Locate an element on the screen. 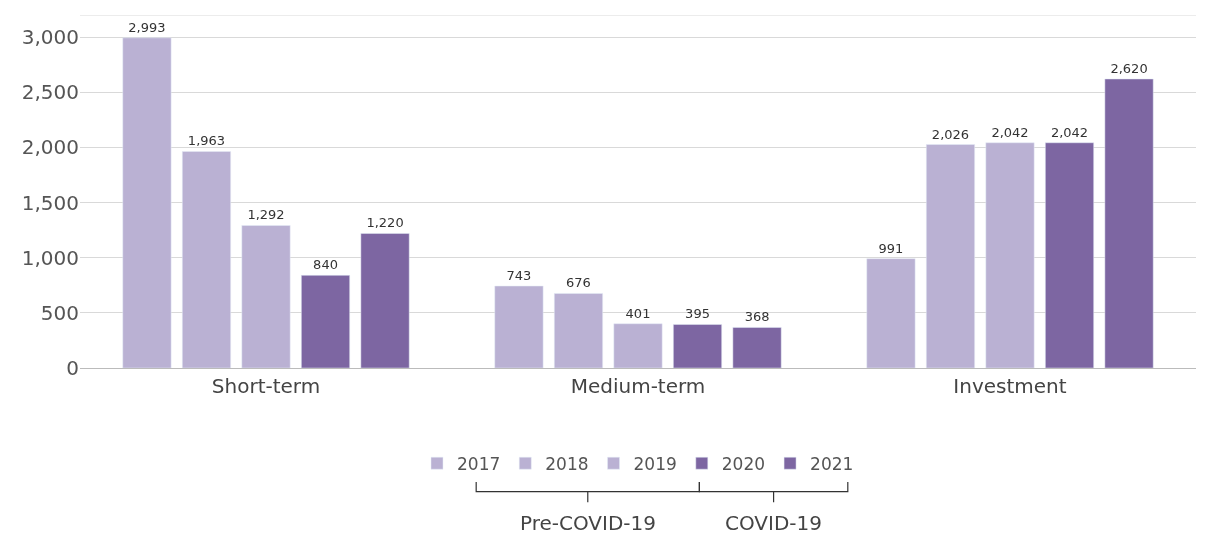 The image size is (1216, 548). y-tick-label: 2,500 is located at coordinates (50, 92).